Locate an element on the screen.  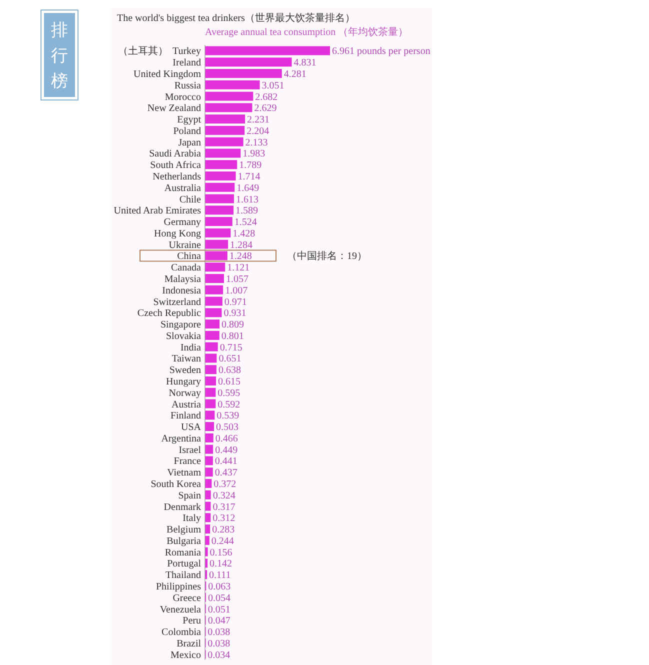
data-label: 0.971 is located at coordinates (235, 302).